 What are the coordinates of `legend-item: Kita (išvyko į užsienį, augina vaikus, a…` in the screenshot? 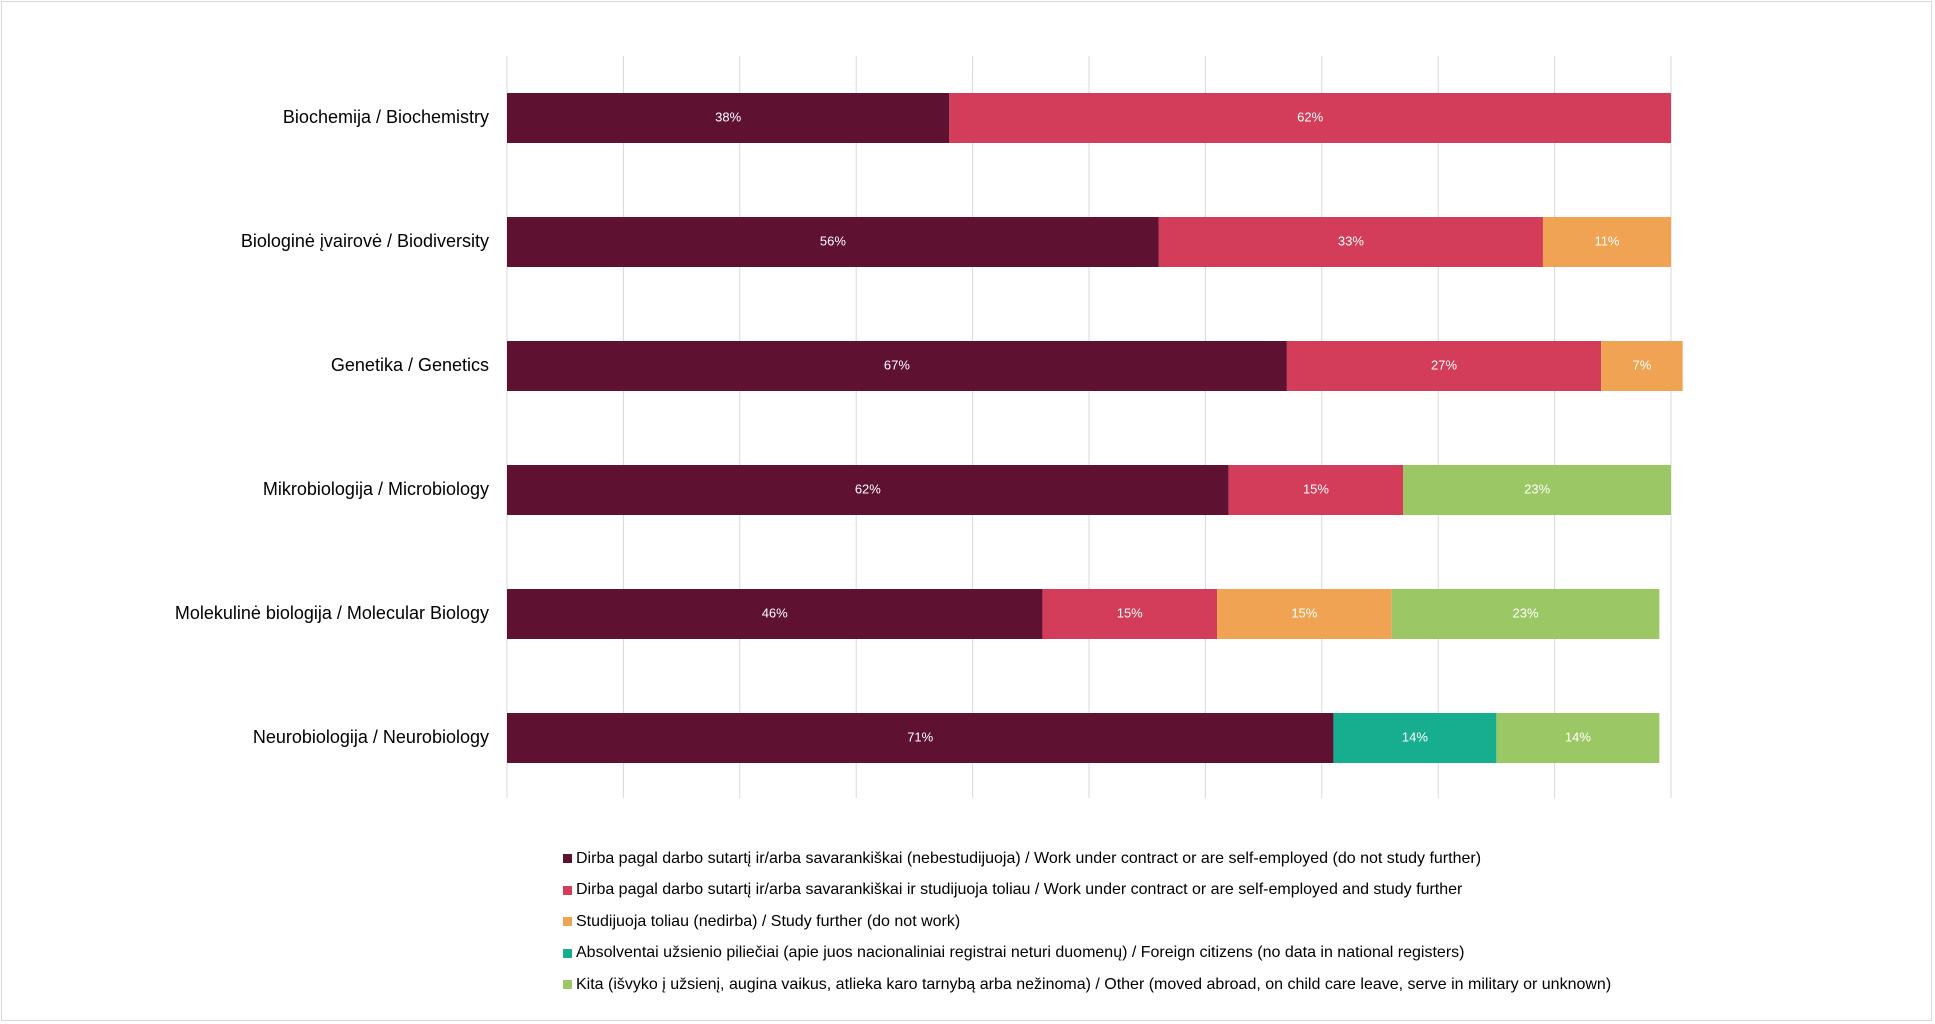 It's located at (1087, 985).